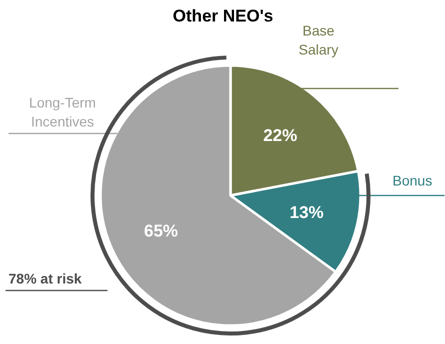  What do you see at coordinates (318, 40) in the screenshot?
I see `slice-label: Base Salary` at bounding box center [318, 40].